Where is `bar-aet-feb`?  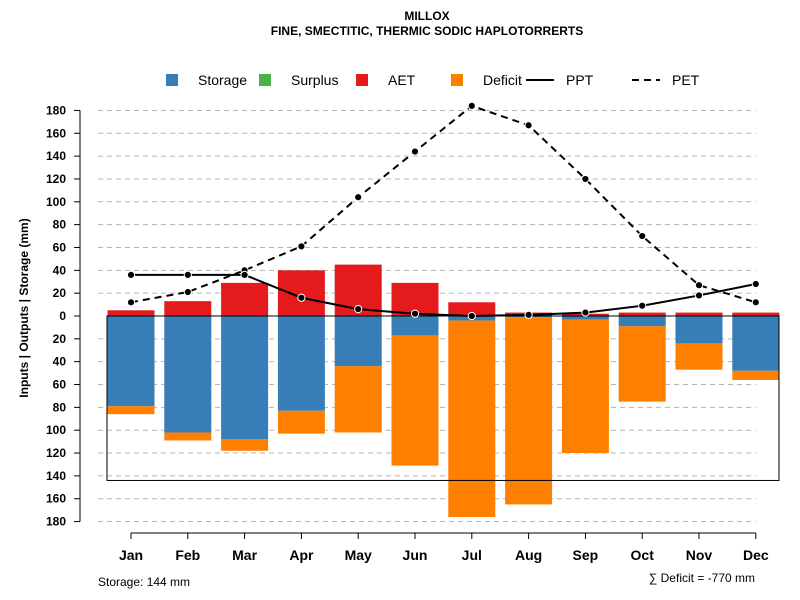
bar-aet-feb is located at coordinates (188, 308).